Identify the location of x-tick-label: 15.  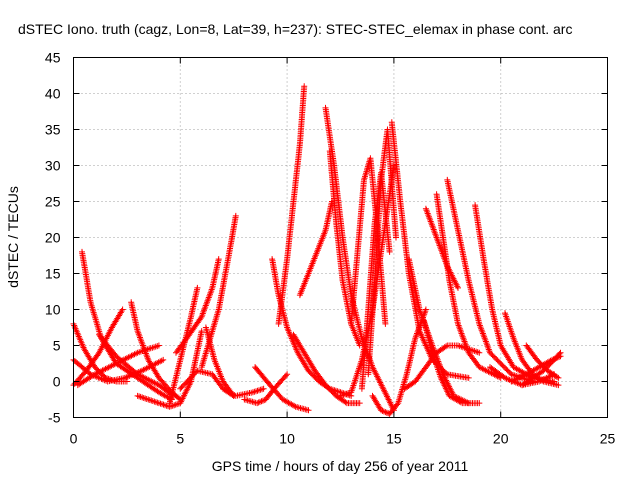
(394, 439).